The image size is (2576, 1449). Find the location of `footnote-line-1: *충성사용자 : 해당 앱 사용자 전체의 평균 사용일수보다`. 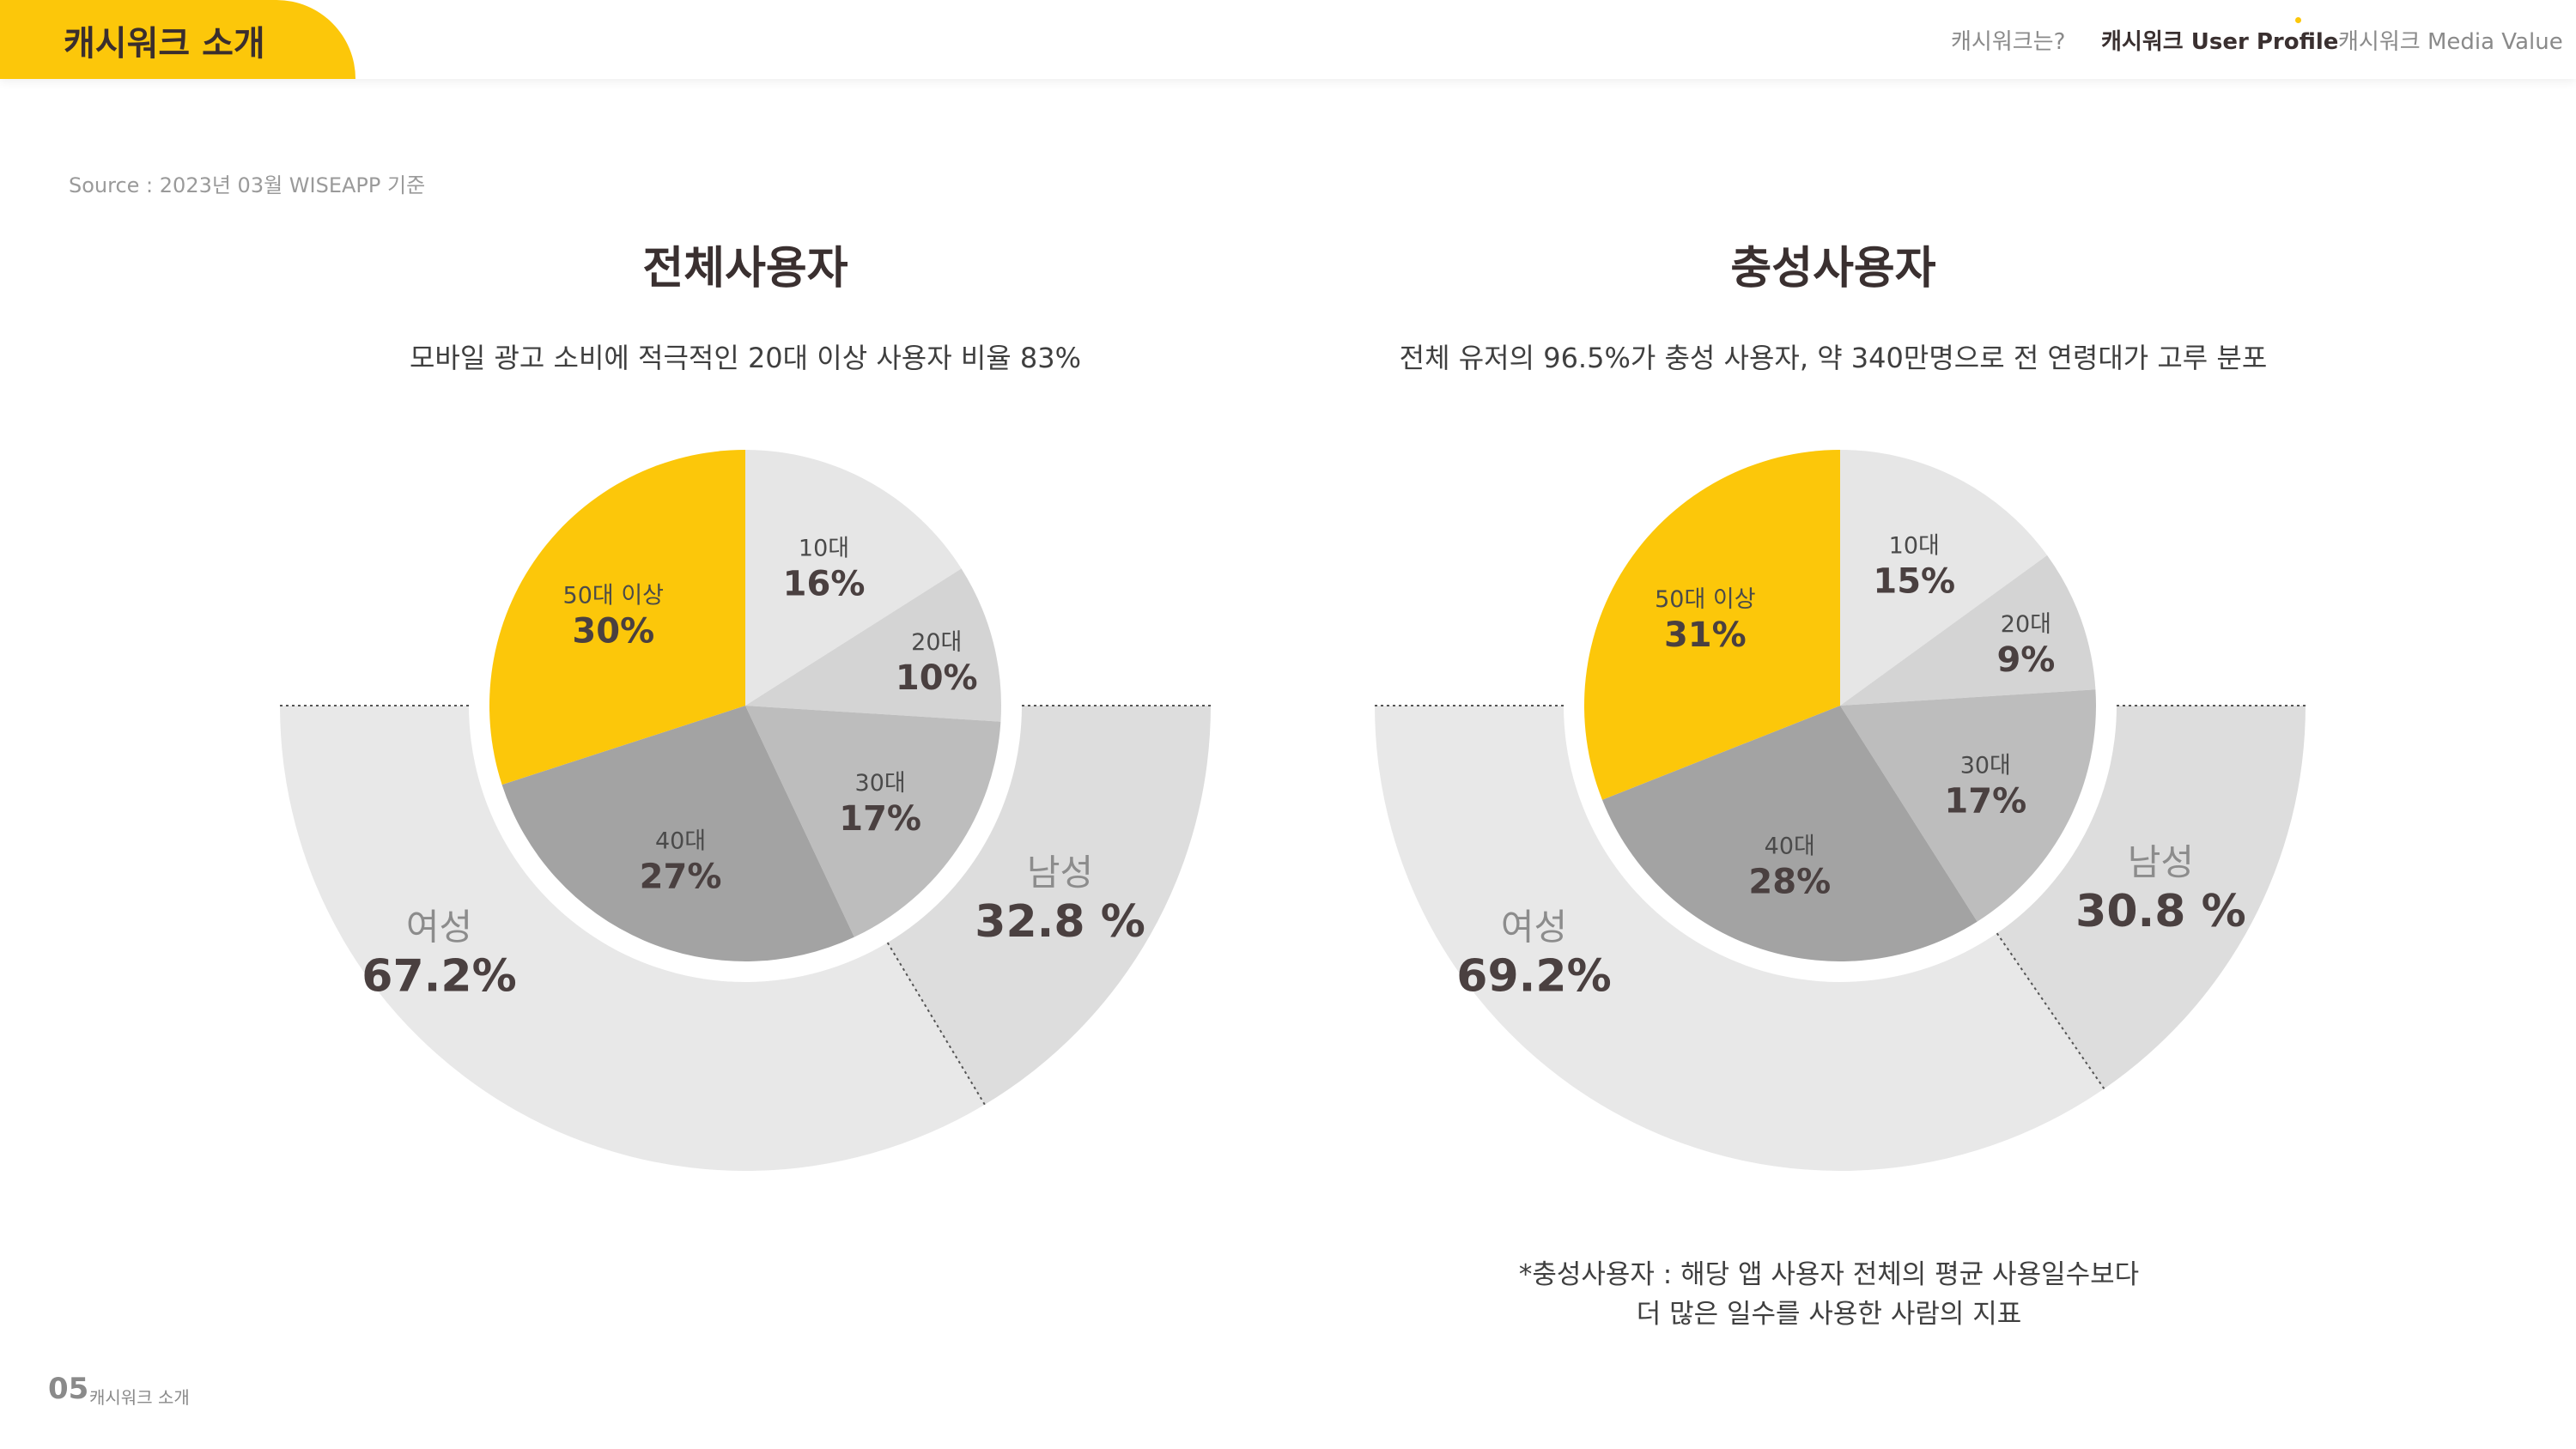

footnote-line-1: *충성사용자 : 해당 앱 사용자 전체의 평균 사용일수보다 is located at coordinates (1829, 1274).